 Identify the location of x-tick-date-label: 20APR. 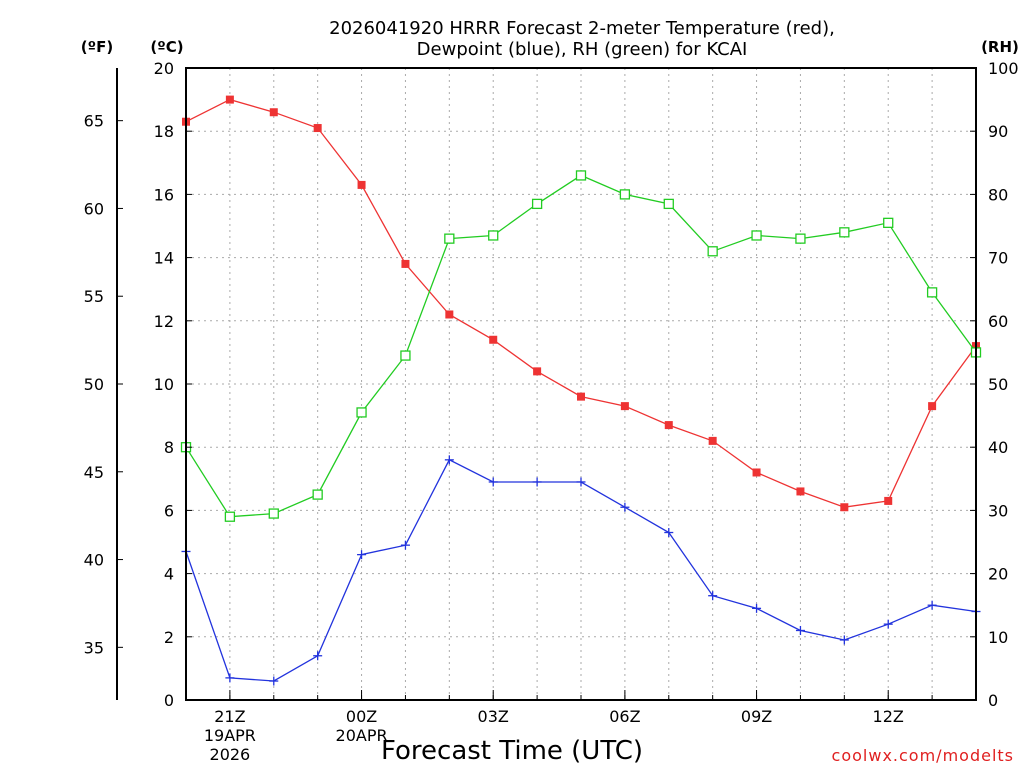
(362, 735).